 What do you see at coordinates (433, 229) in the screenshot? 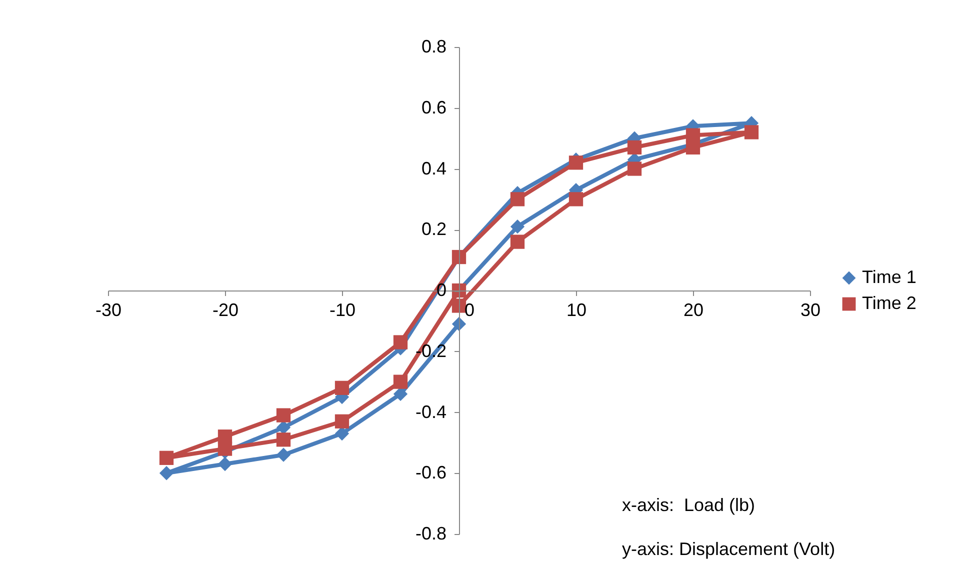
I see `y-tick-label: 0.2` at bounding box center [433, 229].